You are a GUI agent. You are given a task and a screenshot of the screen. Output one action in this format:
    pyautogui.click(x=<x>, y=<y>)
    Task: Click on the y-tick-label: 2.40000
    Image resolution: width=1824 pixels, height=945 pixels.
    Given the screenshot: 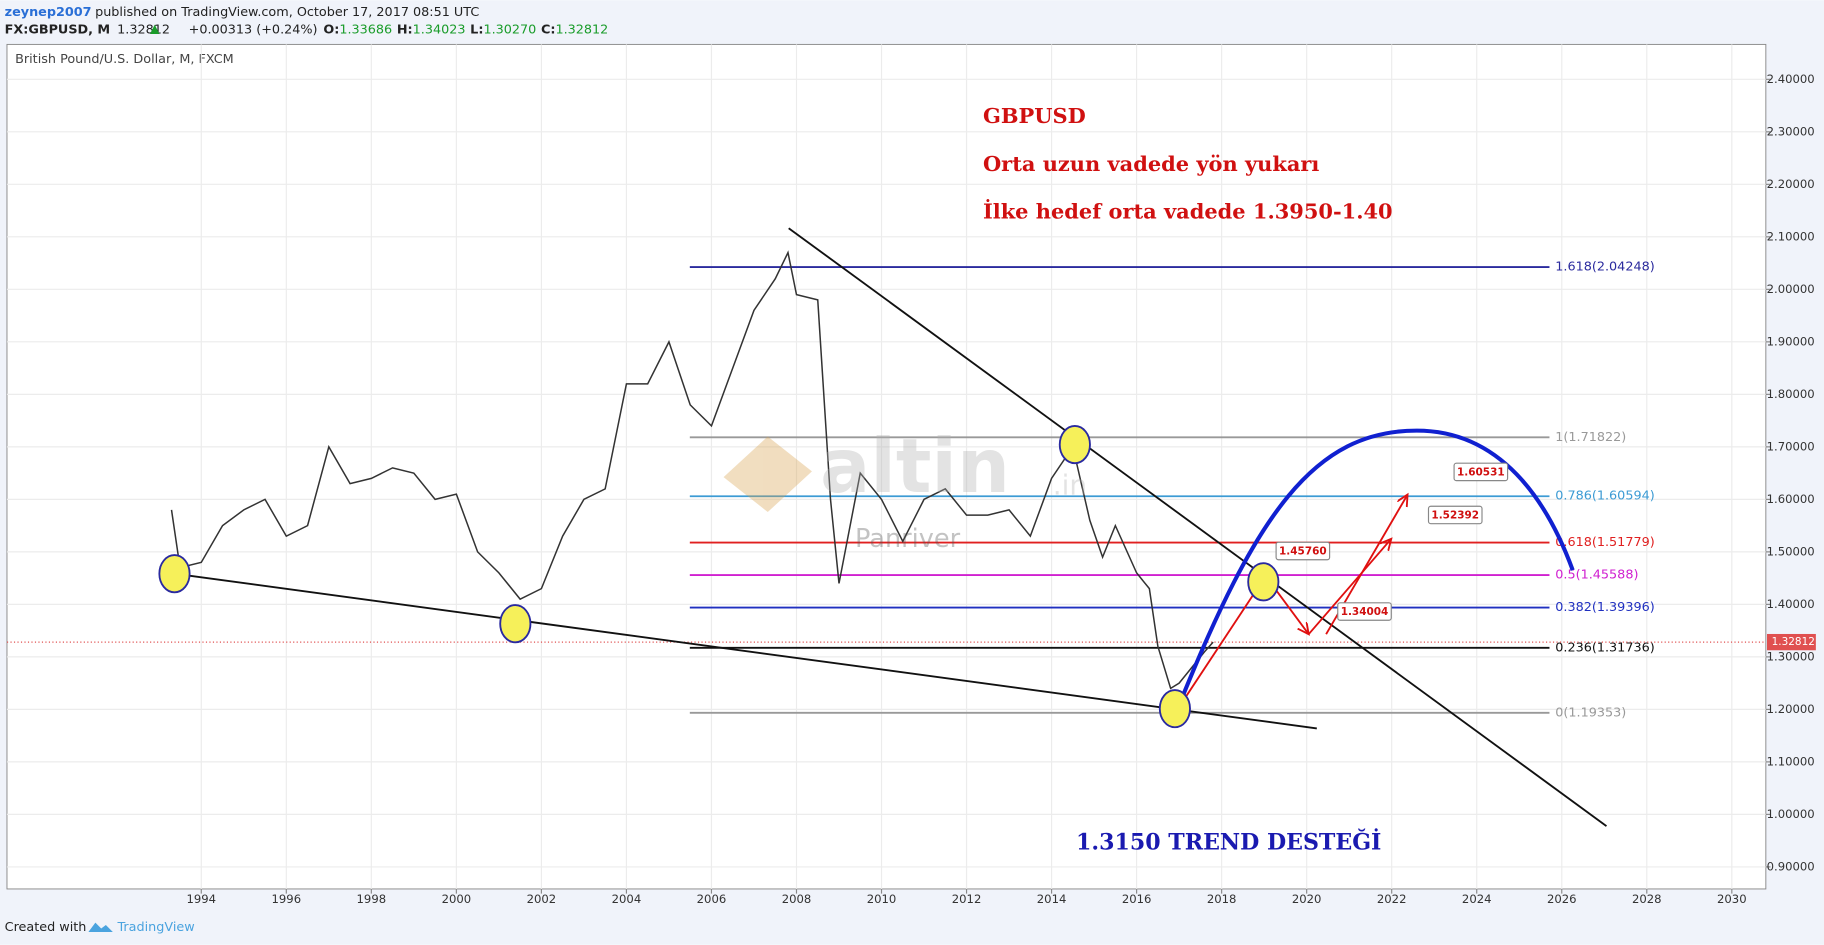 What is the action you would take?
    pyautogui.click(x=1791, y=79)
    